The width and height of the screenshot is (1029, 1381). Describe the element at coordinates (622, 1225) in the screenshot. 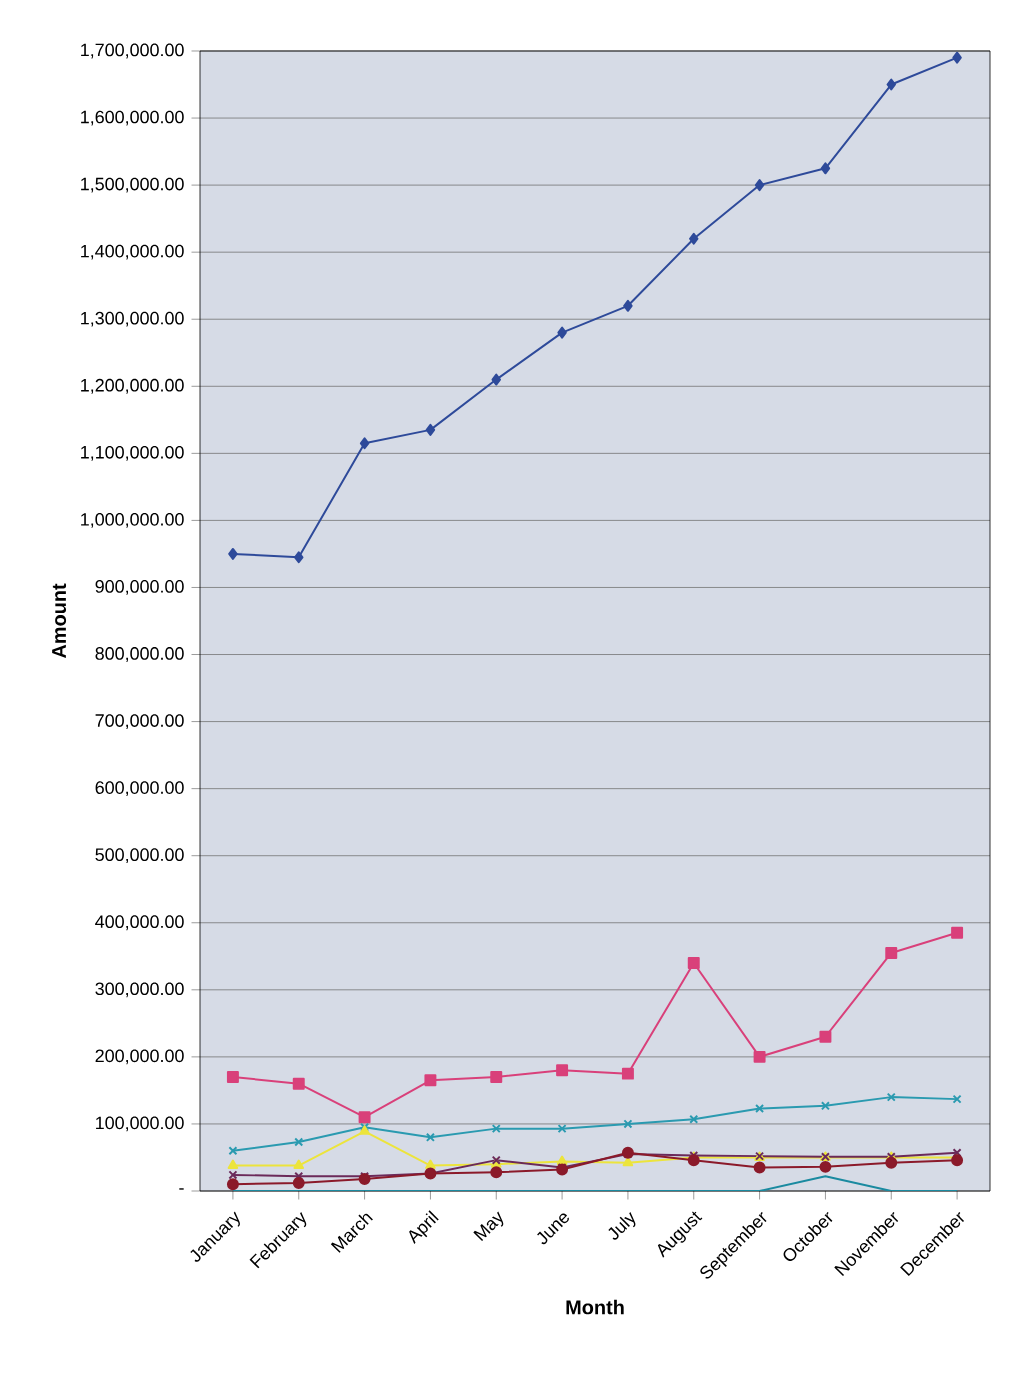

I see `x-tick-label: July` at that location.